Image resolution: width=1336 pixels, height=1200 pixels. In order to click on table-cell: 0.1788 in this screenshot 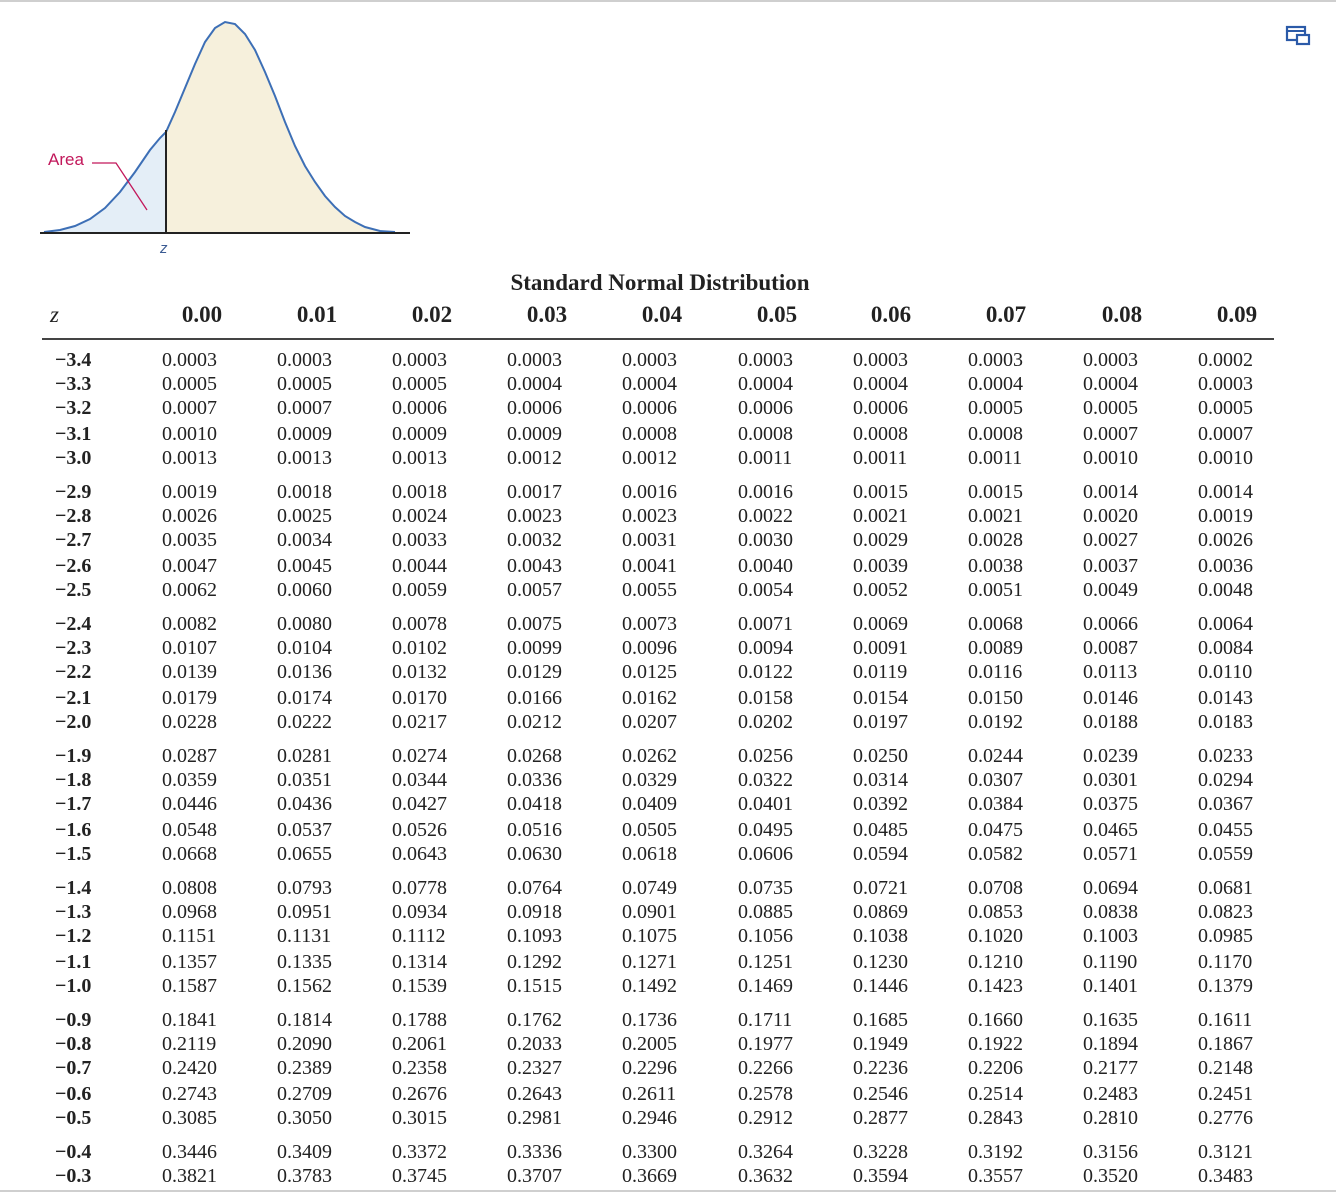, I will do `click(419, 1020)`.